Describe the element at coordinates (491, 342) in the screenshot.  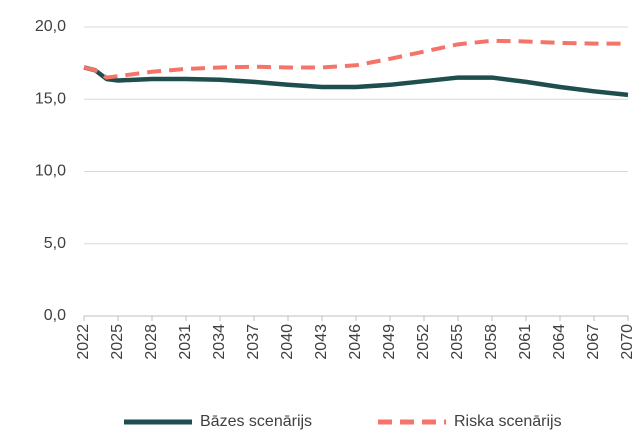
I see `x-tick-label: 2058` at that location.